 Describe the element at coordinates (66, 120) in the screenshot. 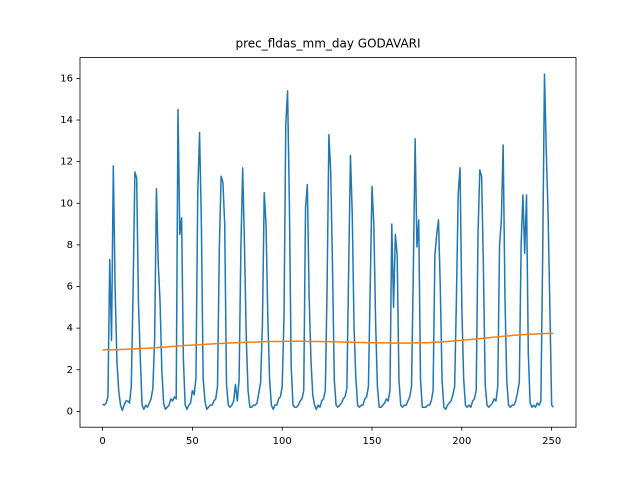

I see `y-tick-label: 14` at that location.